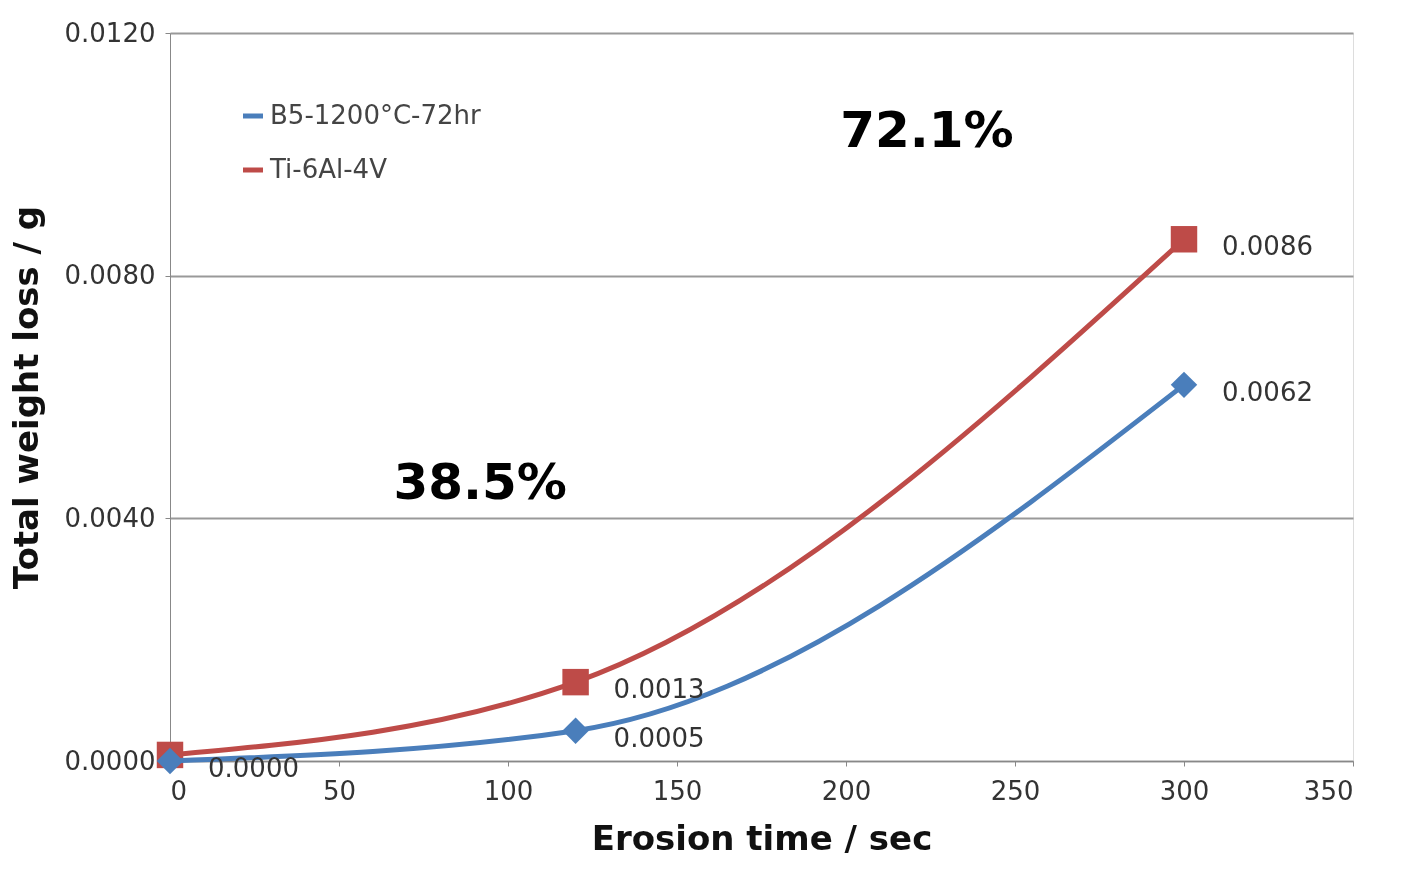 The height and width of the screenshot is (886, 1404). What do you see at coordinates (253, 768) in the screenshot?
I see `data-label: 0.0000` at bounding box center [253, 768].